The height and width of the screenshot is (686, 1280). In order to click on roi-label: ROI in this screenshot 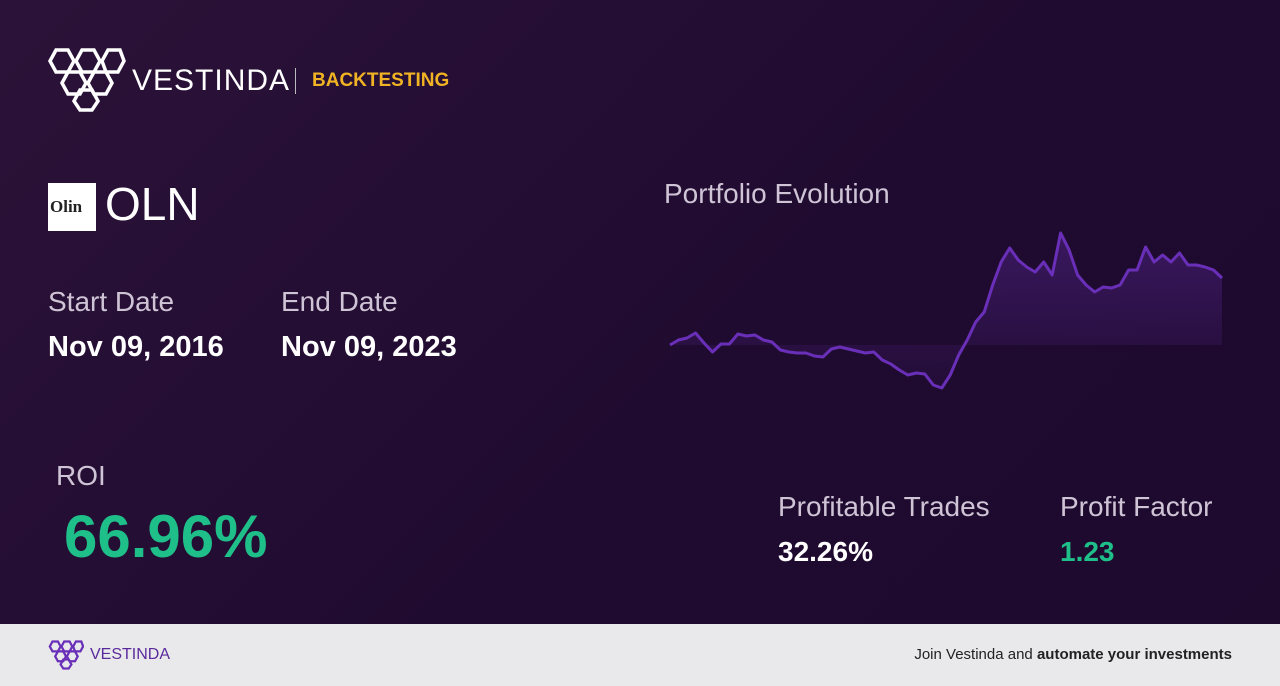, I will do `click(81, 475)`.